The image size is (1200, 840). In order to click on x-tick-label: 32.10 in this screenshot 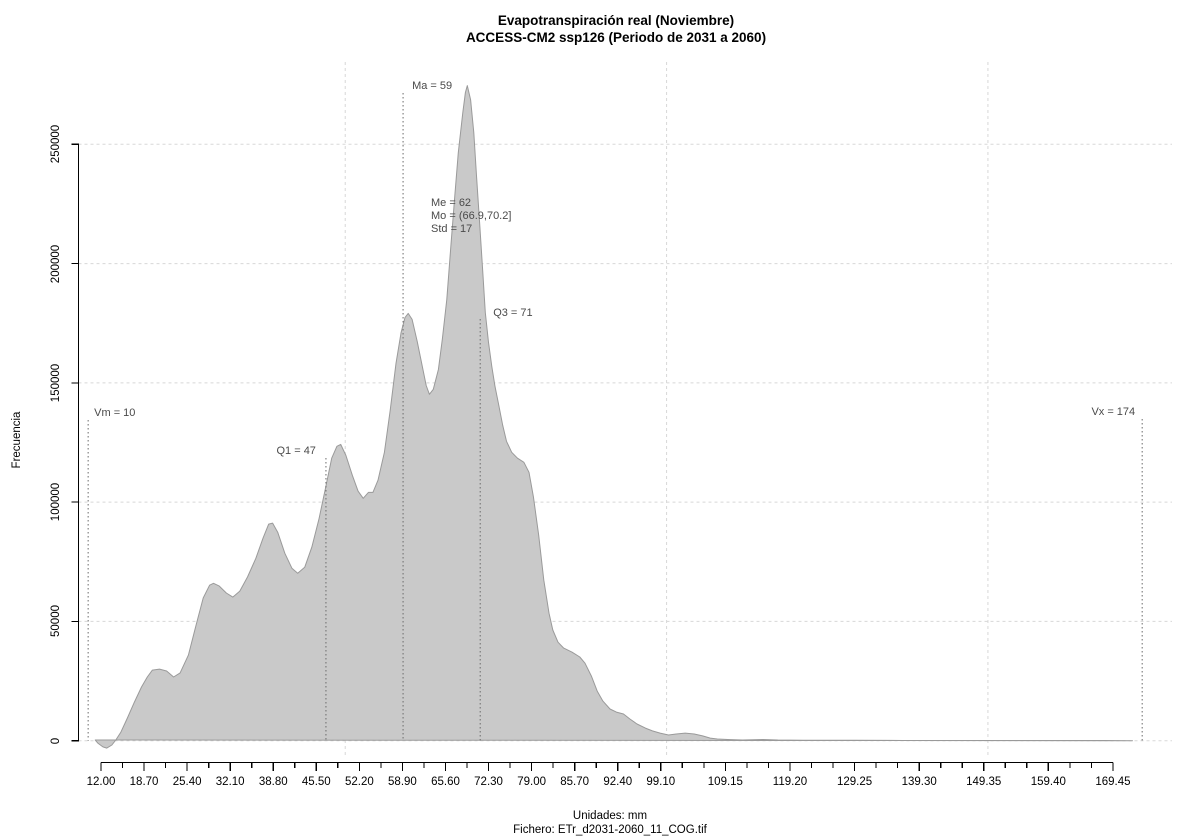, I will do `click(230, 782)`.